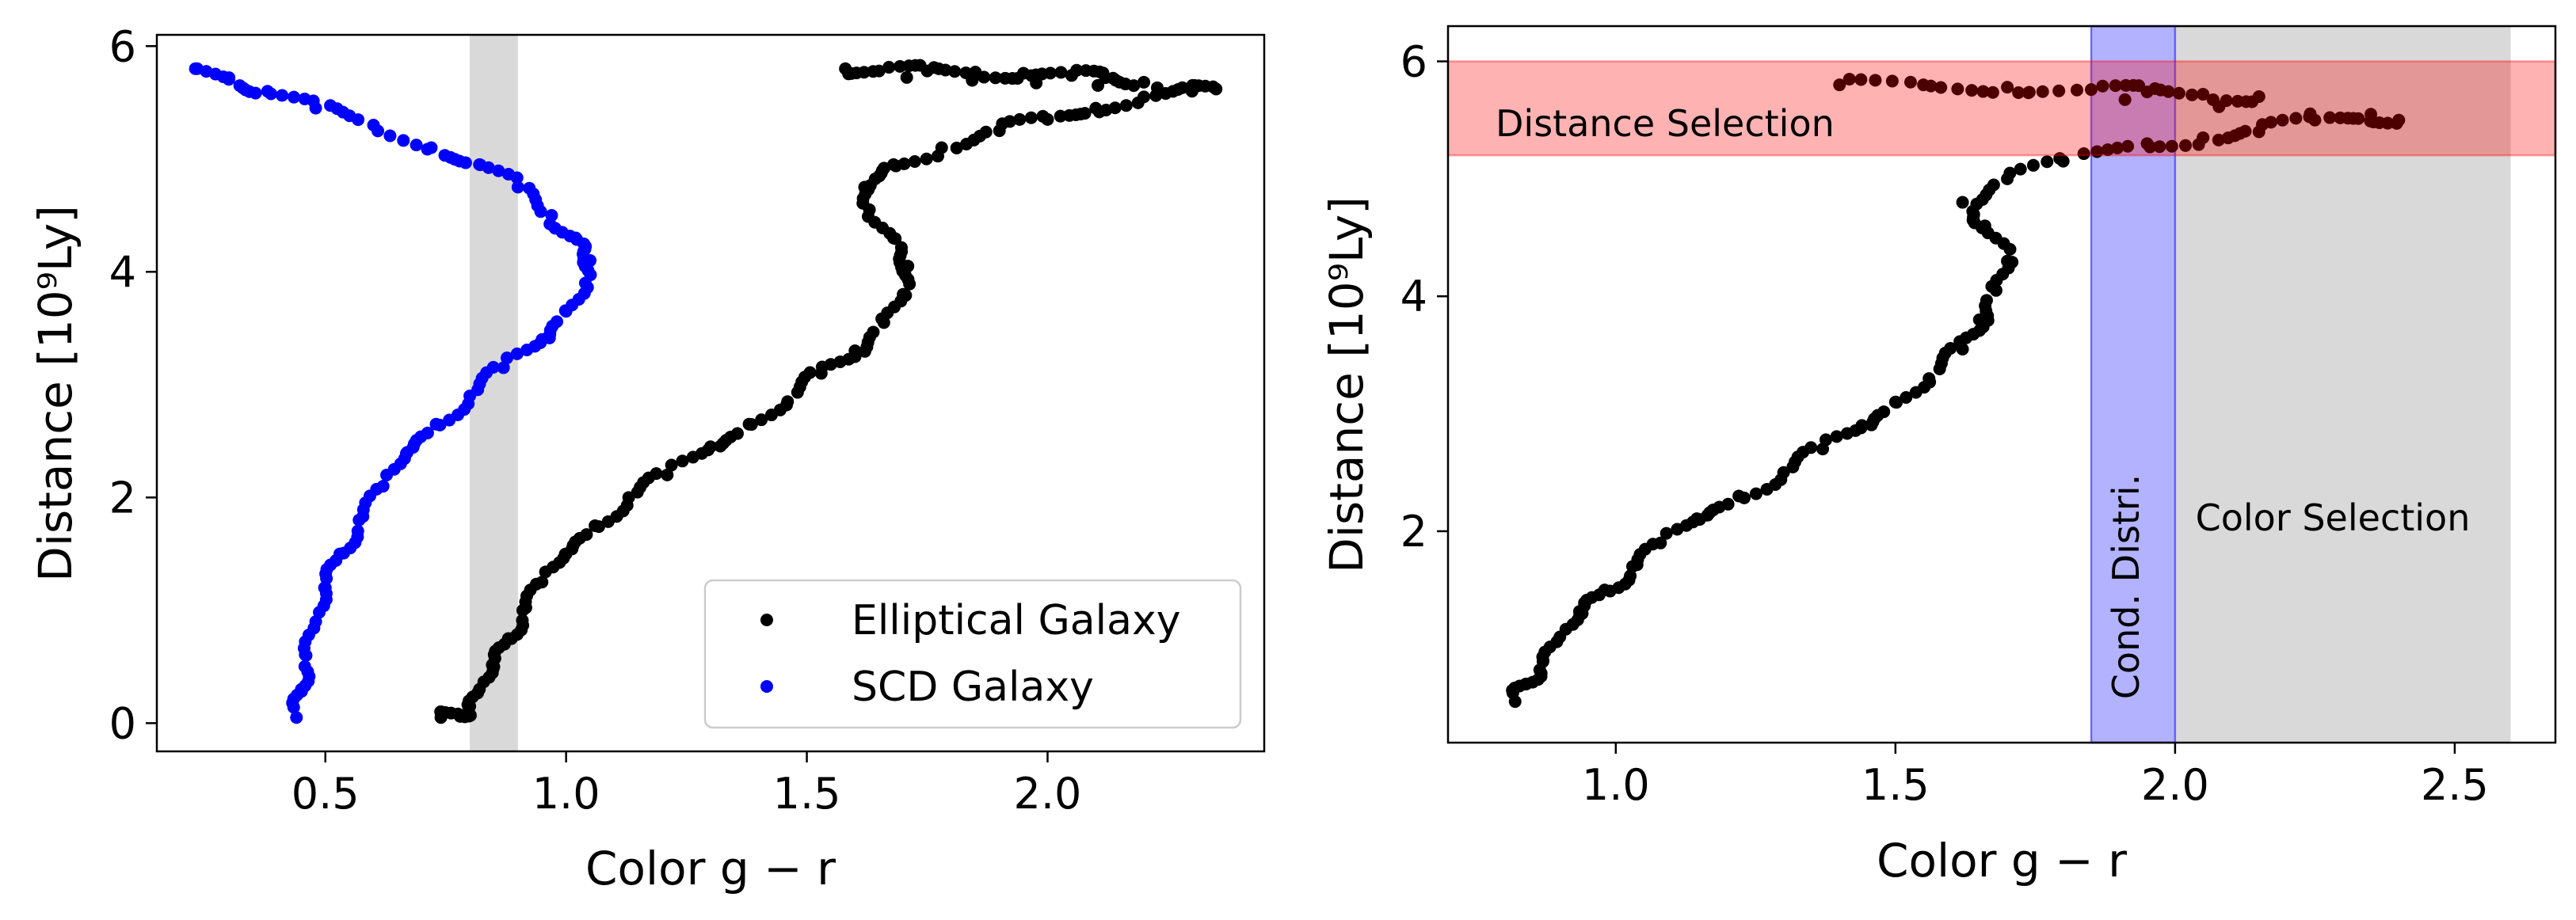 The image size is (2576, 920). I want to click on y-tick-label: 2, so click(122, 498).